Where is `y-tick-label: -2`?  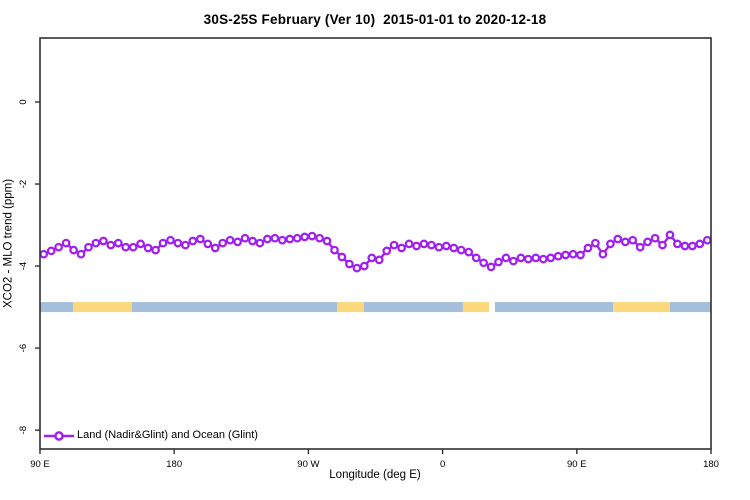 y-tick-label: -2 is located at coordinates (23, 184).